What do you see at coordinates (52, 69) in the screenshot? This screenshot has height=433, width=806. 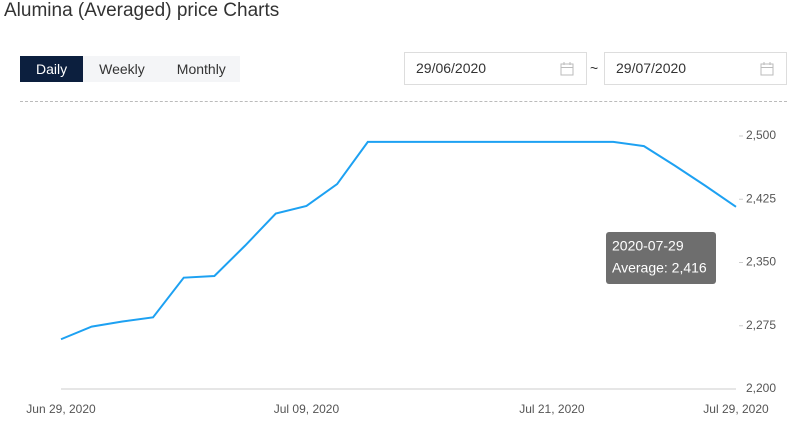 I see `tab: Daily` at bounding box center [52, 69].